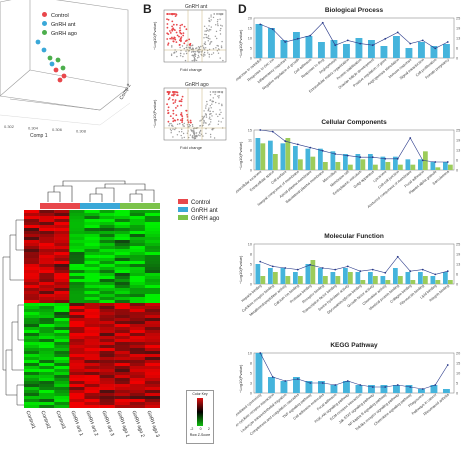 The width and height of the screenshot is (474, 474). What do you see at coordinates (183, 217) in the screenshot?
I see `legend-swatch-icon` at bounding box center [183, 217].